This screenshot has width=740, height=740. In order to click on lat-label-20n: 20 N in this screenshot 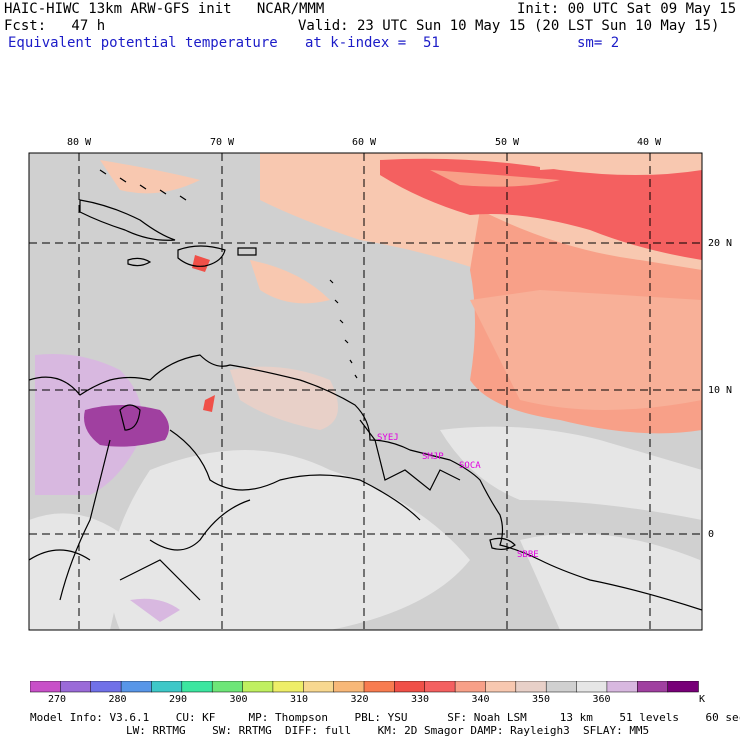, I will do `click(720, 243)`.